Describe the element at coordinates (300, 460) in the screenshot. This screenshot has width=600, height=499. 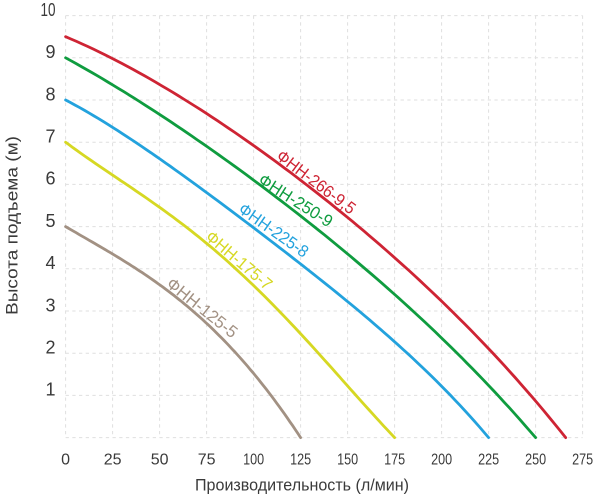
I see `svg-text: 125` at that location.